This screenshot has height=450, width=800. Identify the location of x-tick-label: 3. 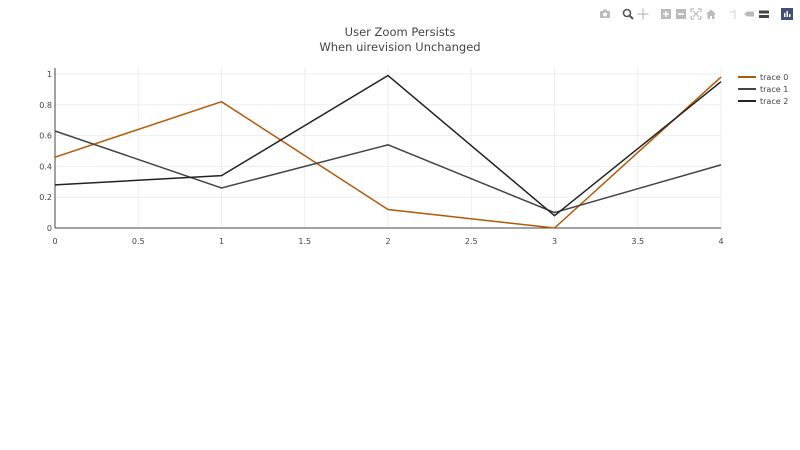
(554, 241).